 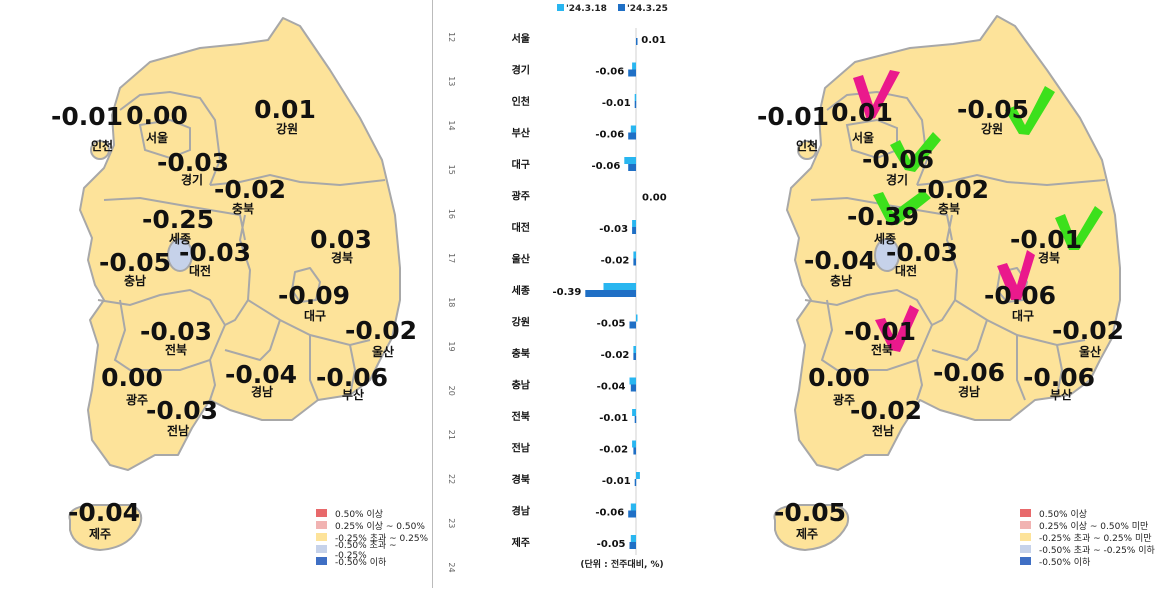 What do you see at coordinates (287, 129) in the screenshot?
I see `left-gangwon-label: 강원` at bounding box center [287, 129].